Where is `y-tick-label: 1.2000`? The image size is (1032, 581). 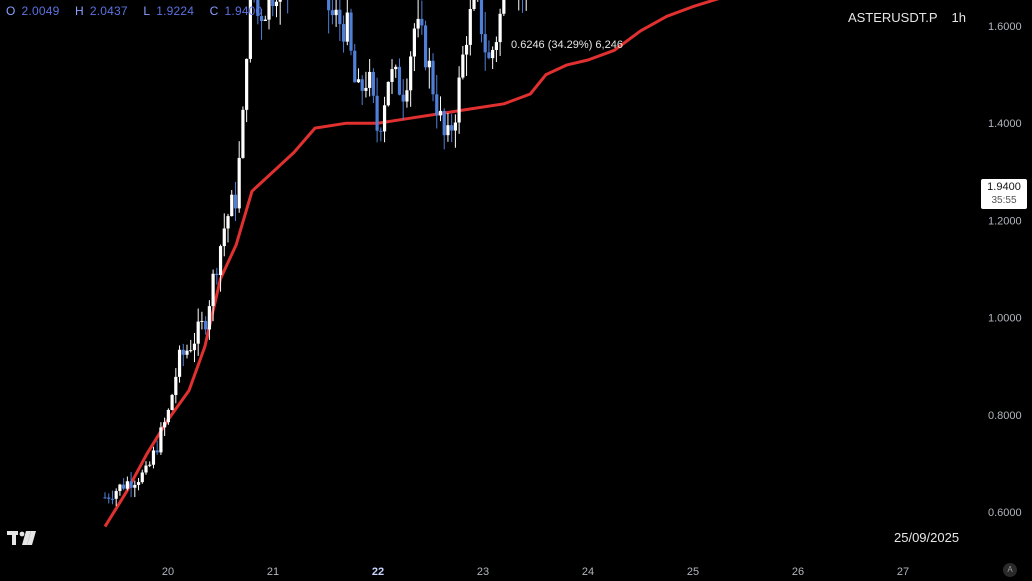 y-tick-label: 1.2000 is located at coordinates (1005, 221).